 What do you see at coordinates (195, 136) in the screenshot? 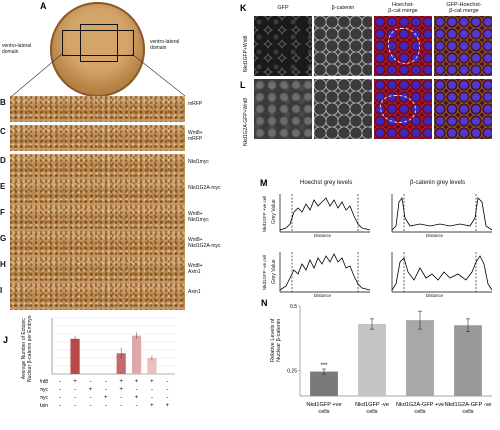
I see `strip-label-c: Wnt8+ mRFP` at bounding box center [195, 136].